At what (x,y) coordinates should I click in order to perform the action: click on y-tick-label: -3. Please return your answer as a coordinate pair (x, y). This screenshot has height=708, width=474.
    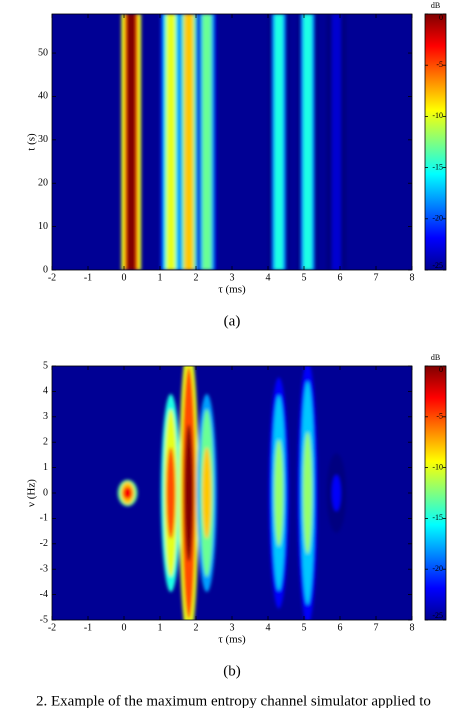
    Looking at the image, I should click on (44, 568).